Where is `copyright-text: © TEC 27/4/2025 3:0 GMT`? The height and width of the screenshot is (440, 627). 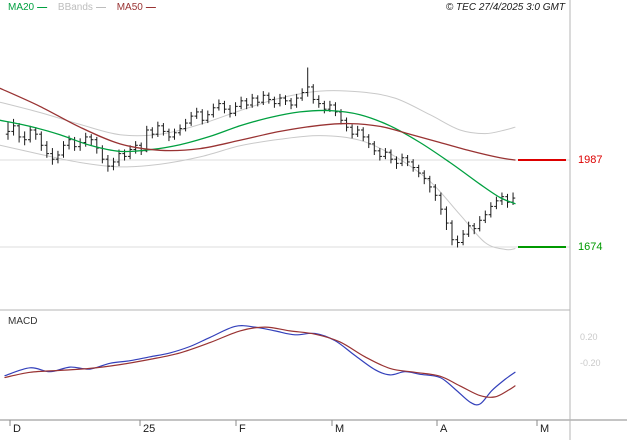 copyright-text: © TEC 27/4/2025 3:0 GMT is located at coordinates (505, 7).